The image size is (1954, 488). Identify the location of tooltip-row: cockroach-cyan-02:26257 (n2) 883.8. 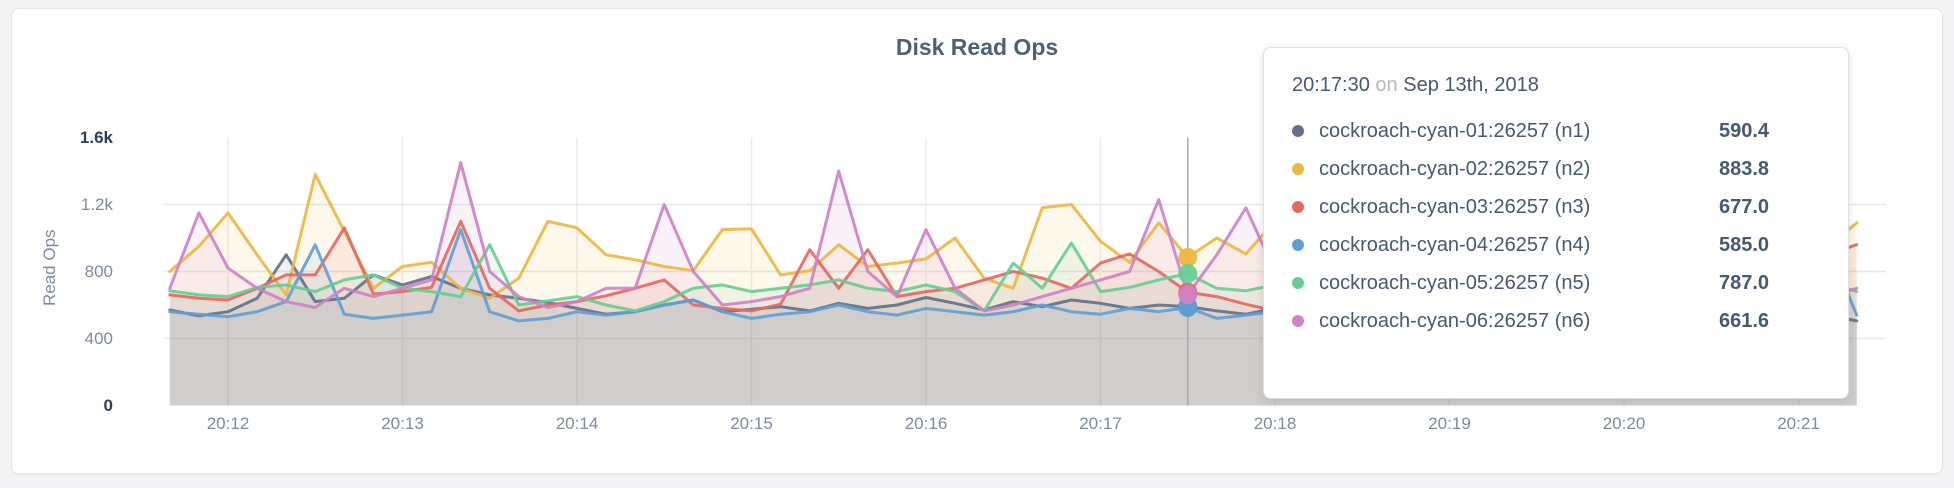
(1570, 169).